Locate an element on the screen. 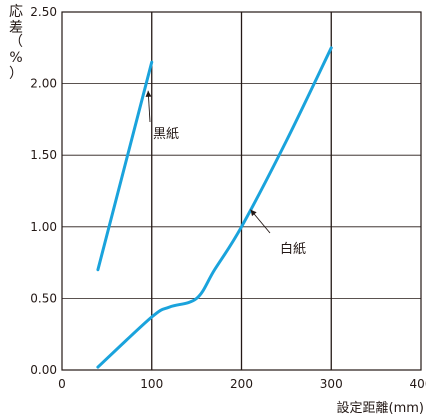 This screenshot has height=416, width=426. y-axis-label: 応差（%） is located at coordinates (16, 43).